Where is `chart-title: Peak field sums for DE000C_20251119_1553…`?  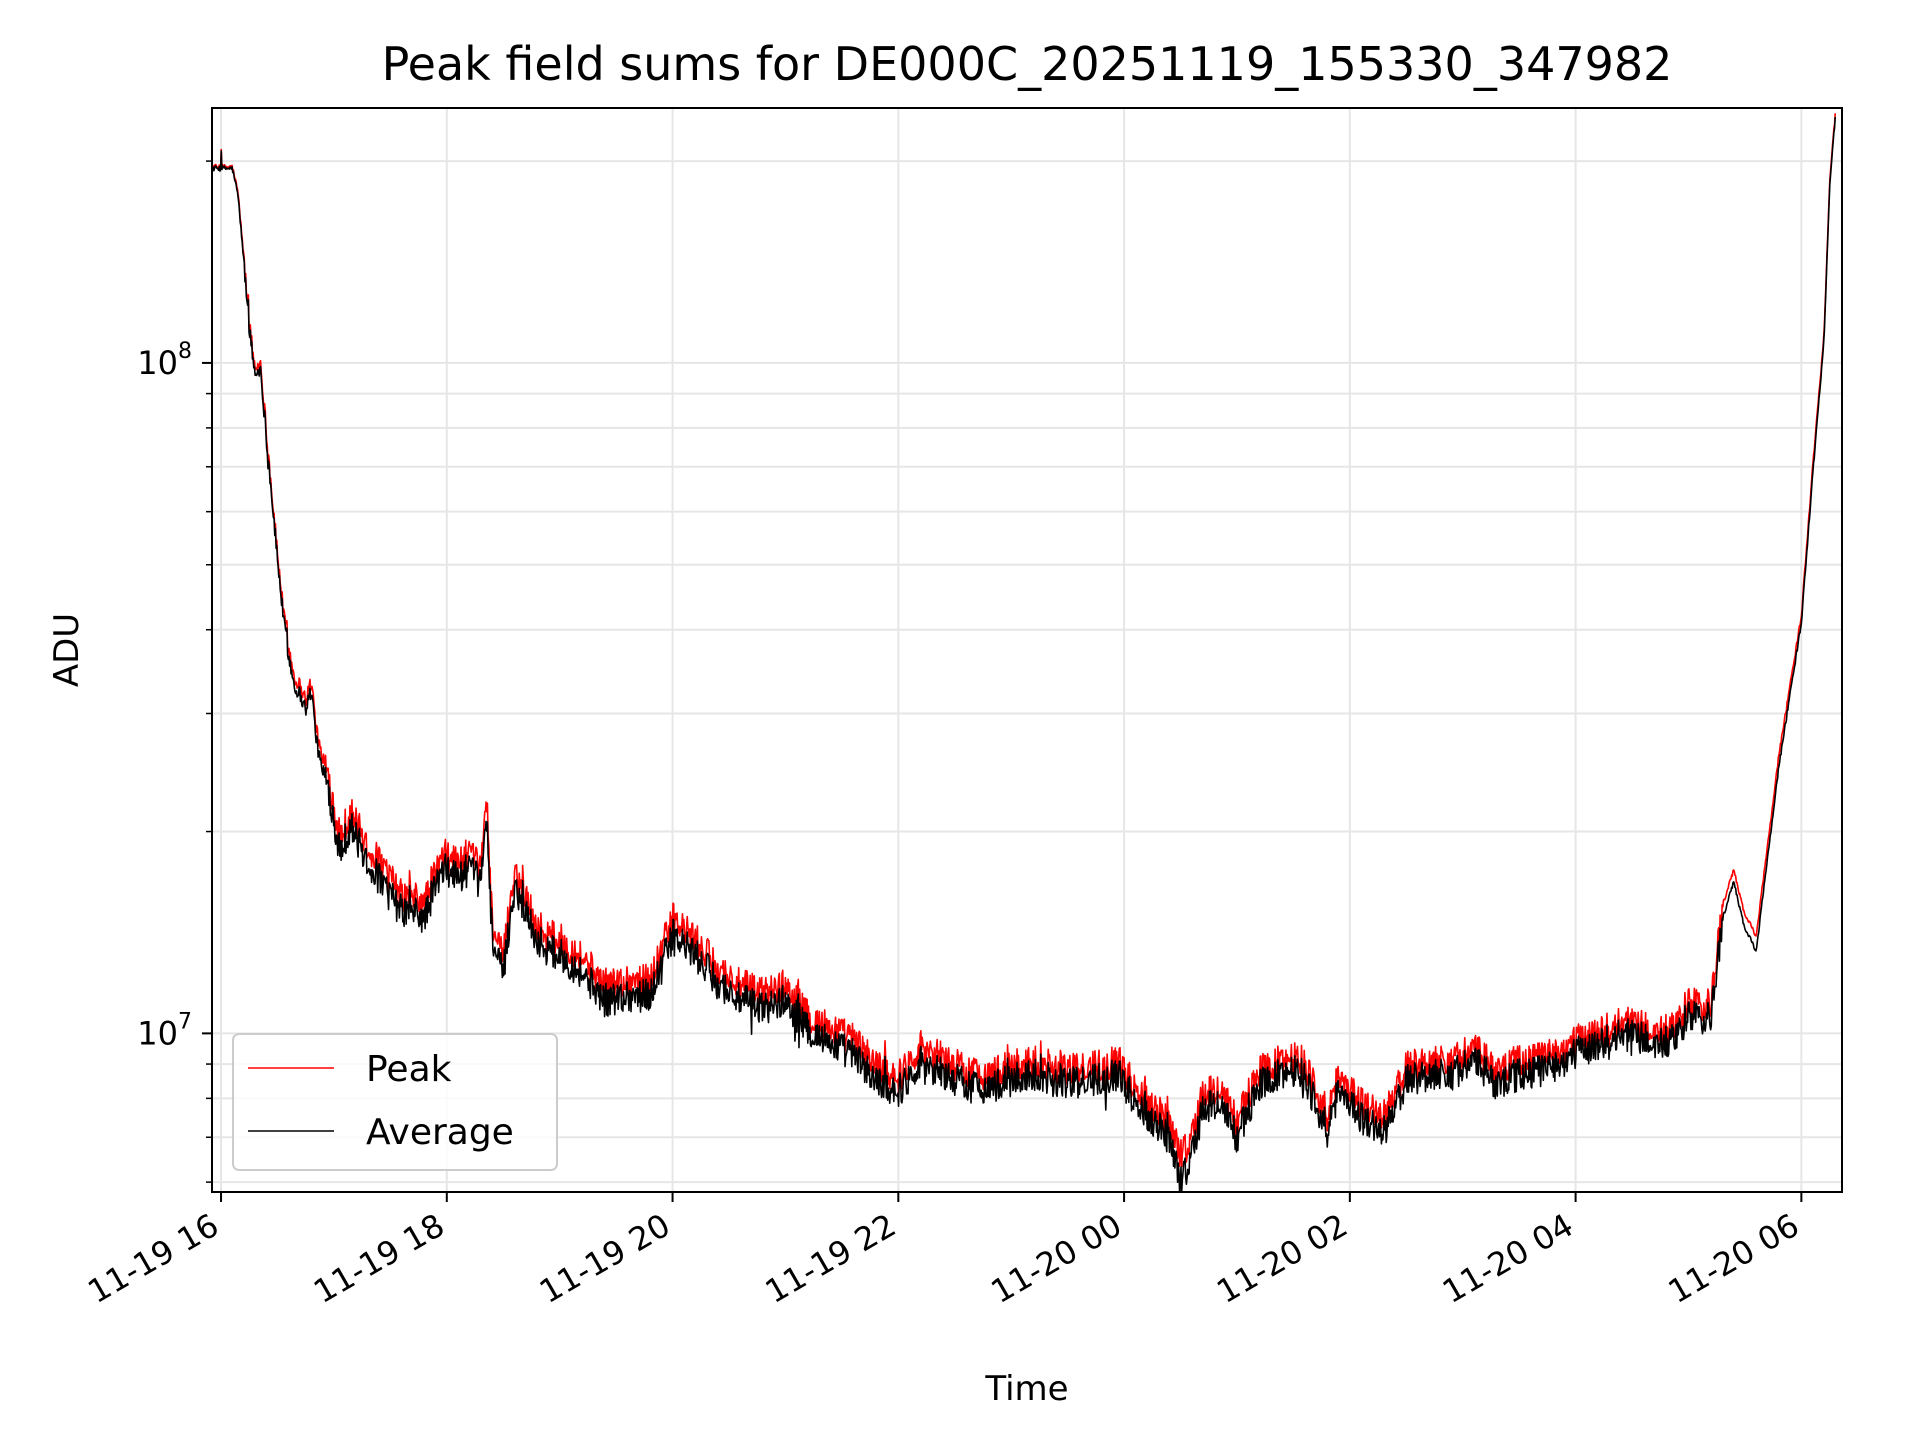
chart-title: Peak field sums for DE000C_20251119_1553… is located at coordinates (1027, 64).